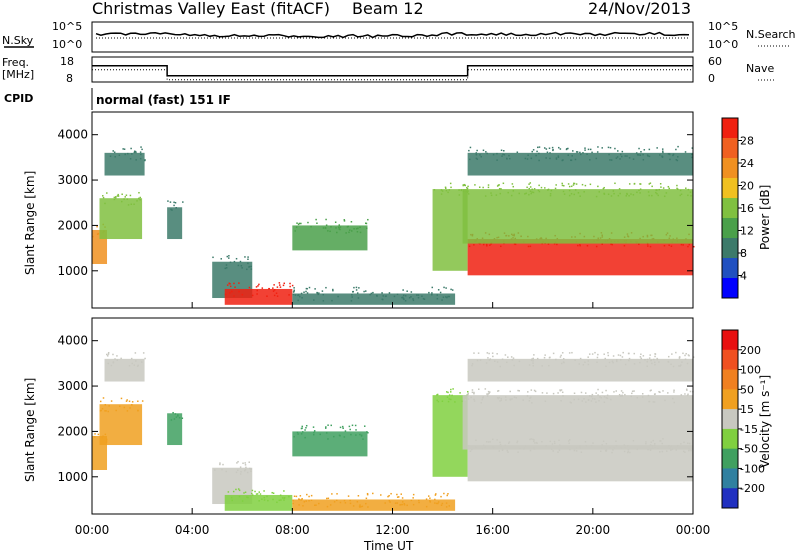 Image resolution: width=800 pixels, height=554 pixels. What do you see at coordinates (18, 74) in the screenshot?
I see `freq-unit: [MHz]` at bounding box center [18, 74].